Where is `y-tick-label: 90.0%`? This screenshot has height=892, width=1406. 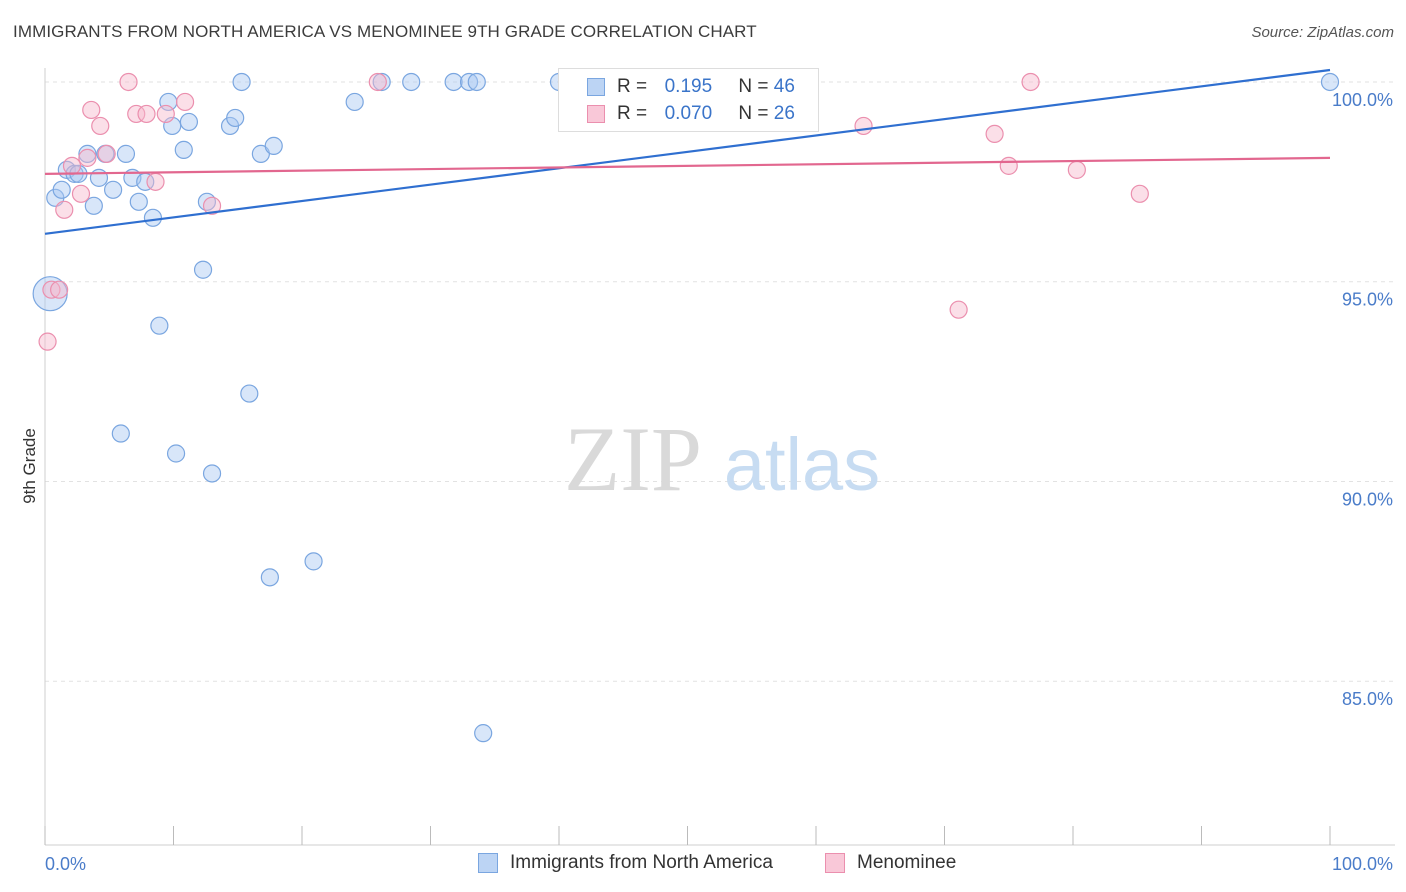
y-tick-label: 90.0% is located at coordinates (1367, 499).